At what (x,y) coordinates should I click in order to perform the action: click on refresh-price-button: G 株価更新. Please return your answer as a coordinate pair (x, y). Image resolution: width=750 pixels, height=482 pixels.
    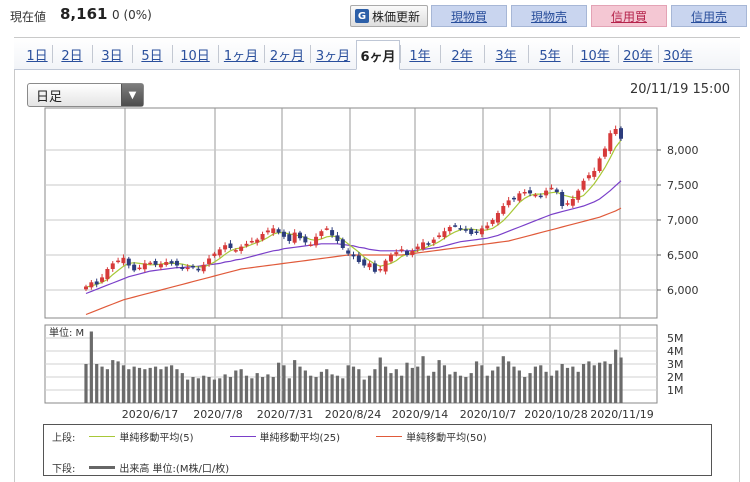
    Looking at the image, I should click on (389, 16).